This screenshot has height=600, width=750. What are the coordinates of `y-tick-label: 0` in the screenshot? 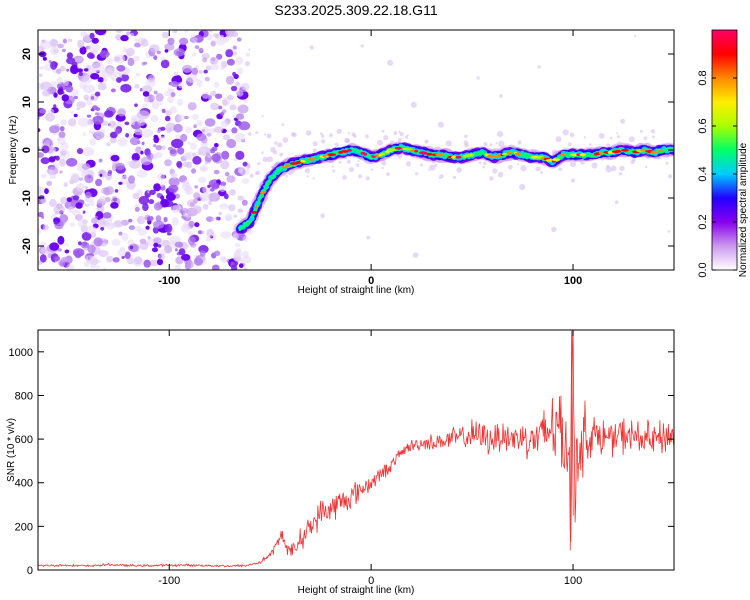 It's located at (27, 150).